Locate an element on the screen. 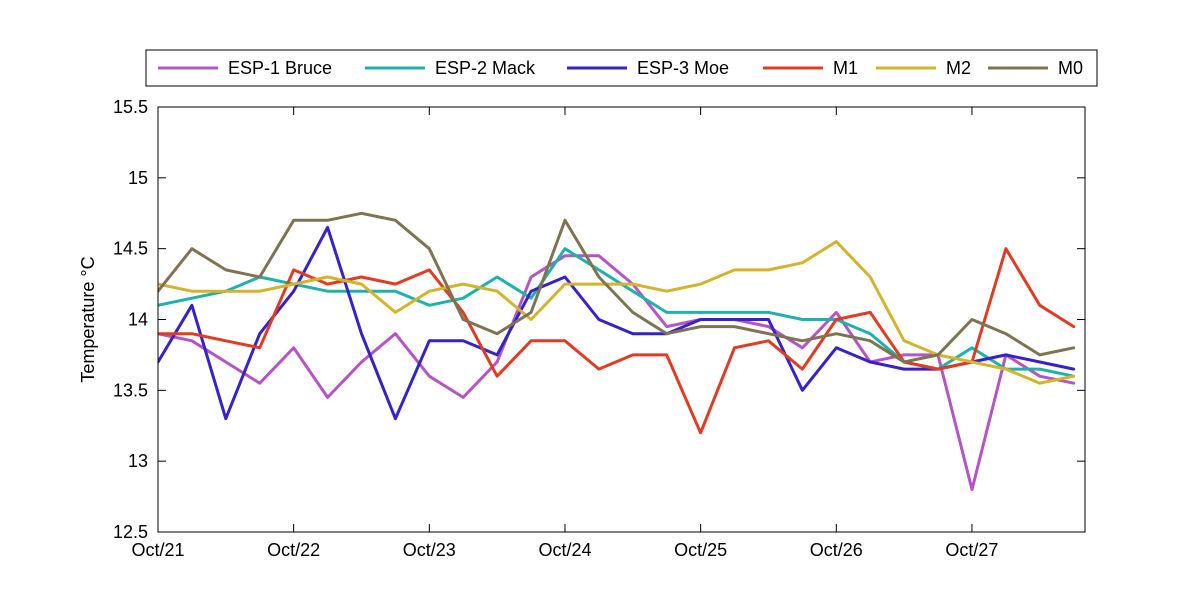 This screenshot has height=600, width=1200. legend-entry: ESP-3 Moe is located at coordinates (648, 68).